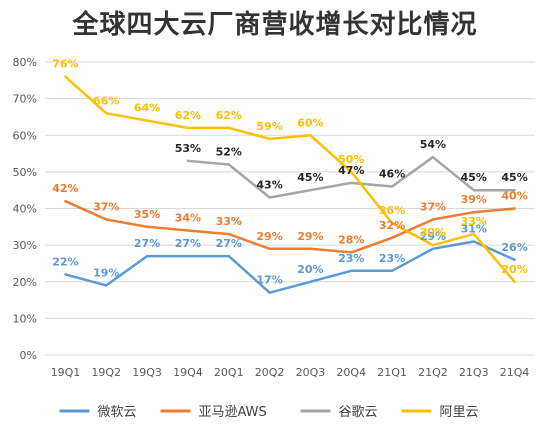 This screenshot has height=430, width=550. I want to click on data-label: 47%, so click(351, 170).